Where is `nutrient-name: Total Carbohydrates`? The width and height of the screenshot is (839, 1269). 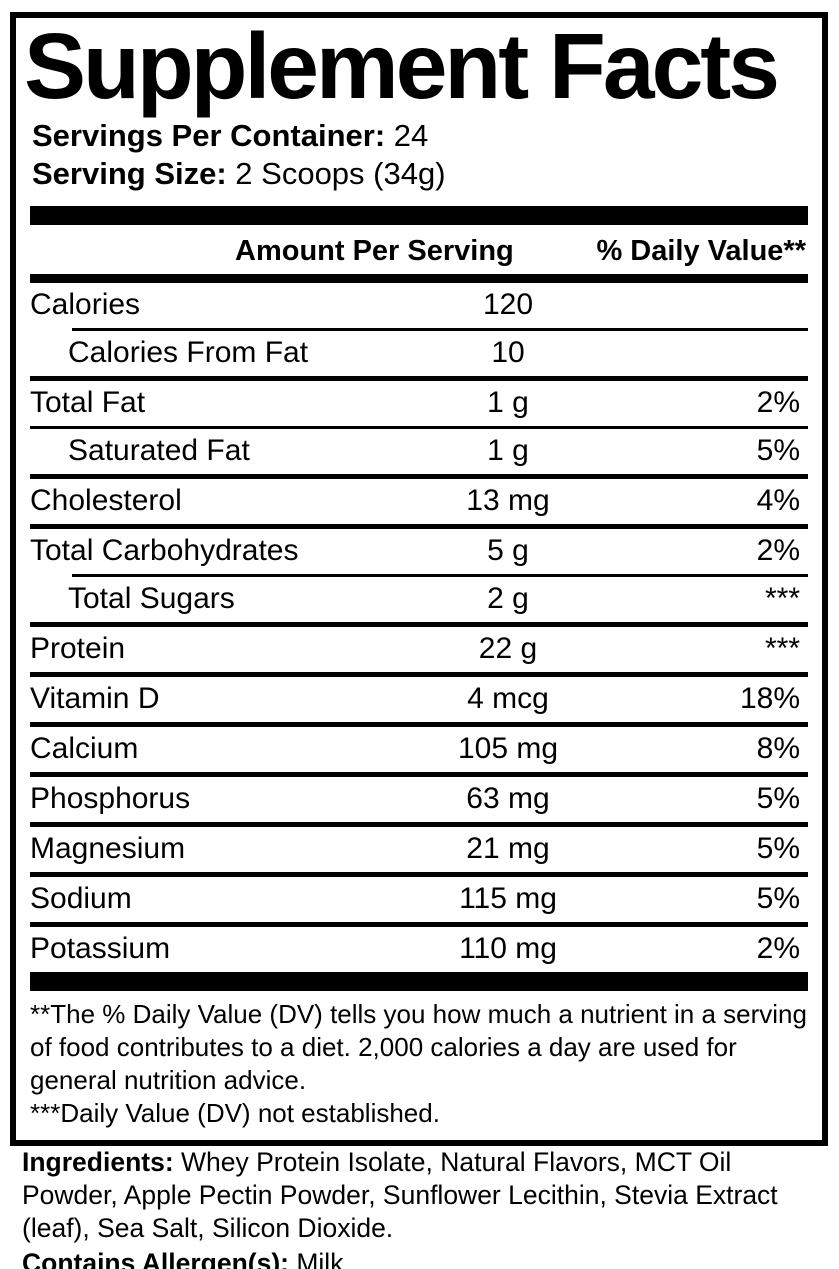
nutrient-name: Total Carbohydrates is located at coordinates (164, 551).